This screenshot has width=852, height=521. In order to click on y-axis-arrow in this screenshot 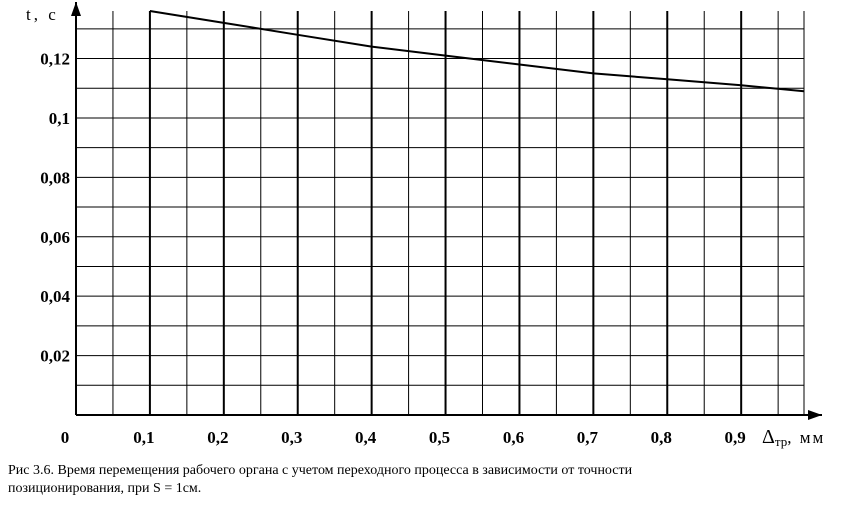, I will do `click(76, 9)`.